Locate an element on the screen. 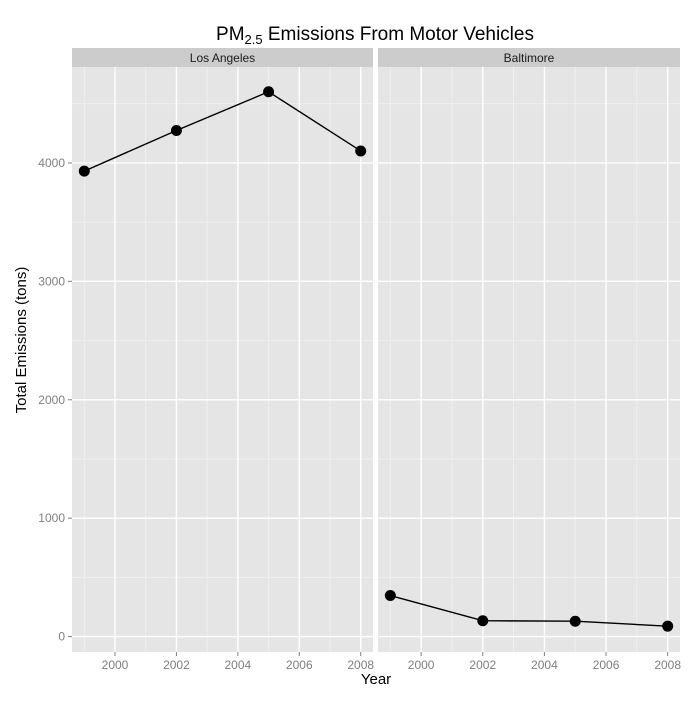 The height and width of the screenshot is (705, 700). y-tick-label: 3000 is located at coordinates (51, 281).